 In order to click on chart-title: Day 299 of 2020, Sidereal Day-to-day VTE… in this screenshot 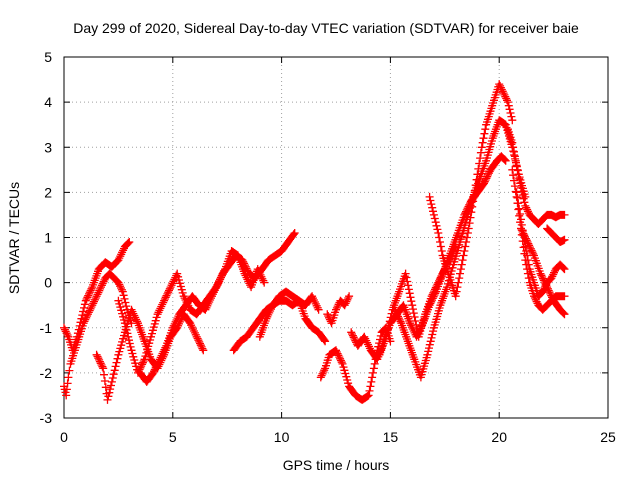, I will do `click(326, 28)`.